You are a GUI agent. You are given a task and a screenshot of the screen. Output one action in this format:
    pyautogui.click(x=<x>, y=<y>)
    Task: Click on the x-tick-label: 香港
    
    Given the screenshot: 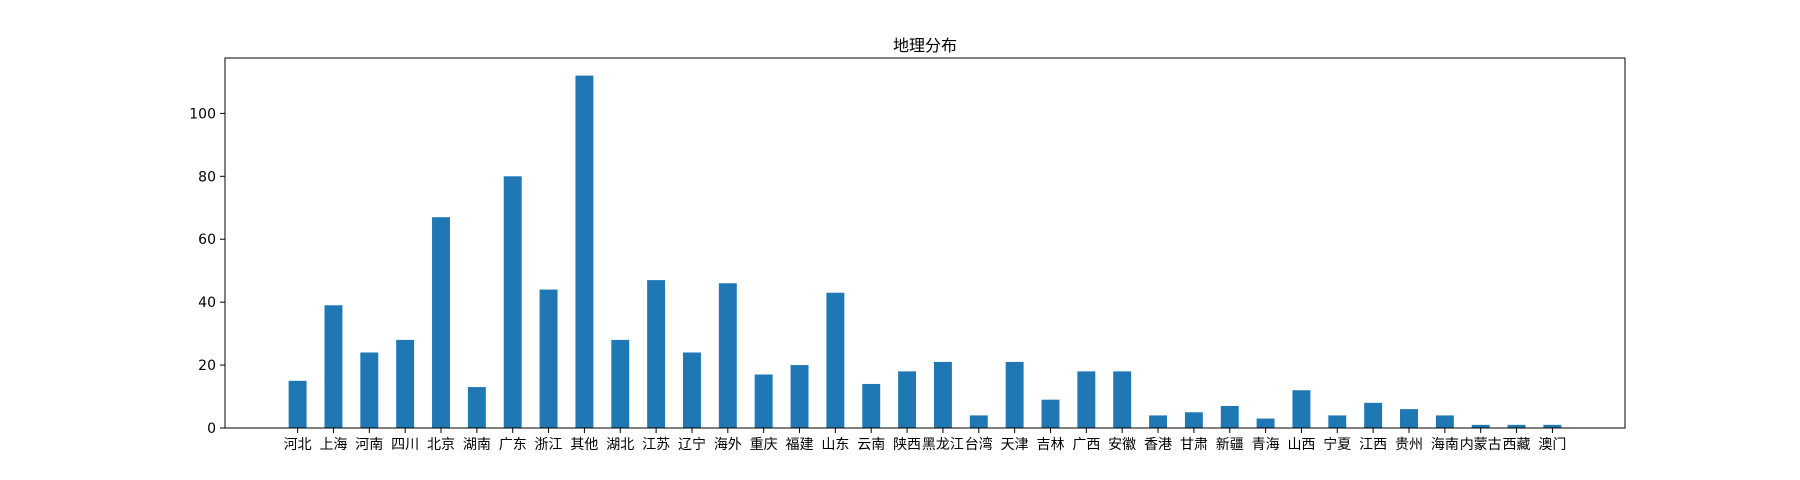 What is the action you would take?
    pyautogui.click(x=1158, y=445)
    